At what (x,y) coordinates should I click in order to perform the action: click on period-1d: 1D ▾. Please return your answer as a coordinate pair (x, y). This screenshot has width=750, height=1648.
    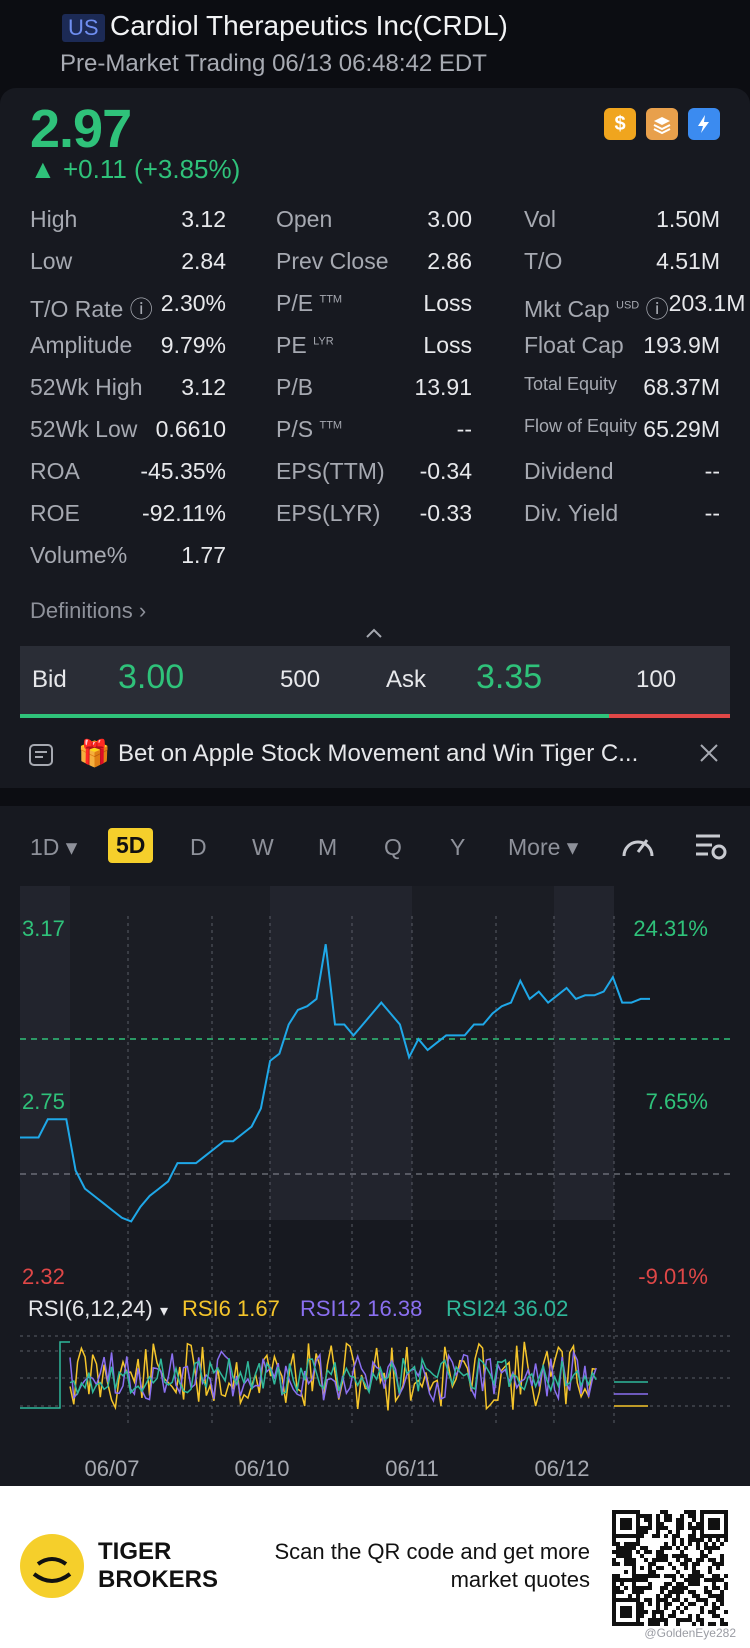
    Looking at the image, I should click on (54, 847).